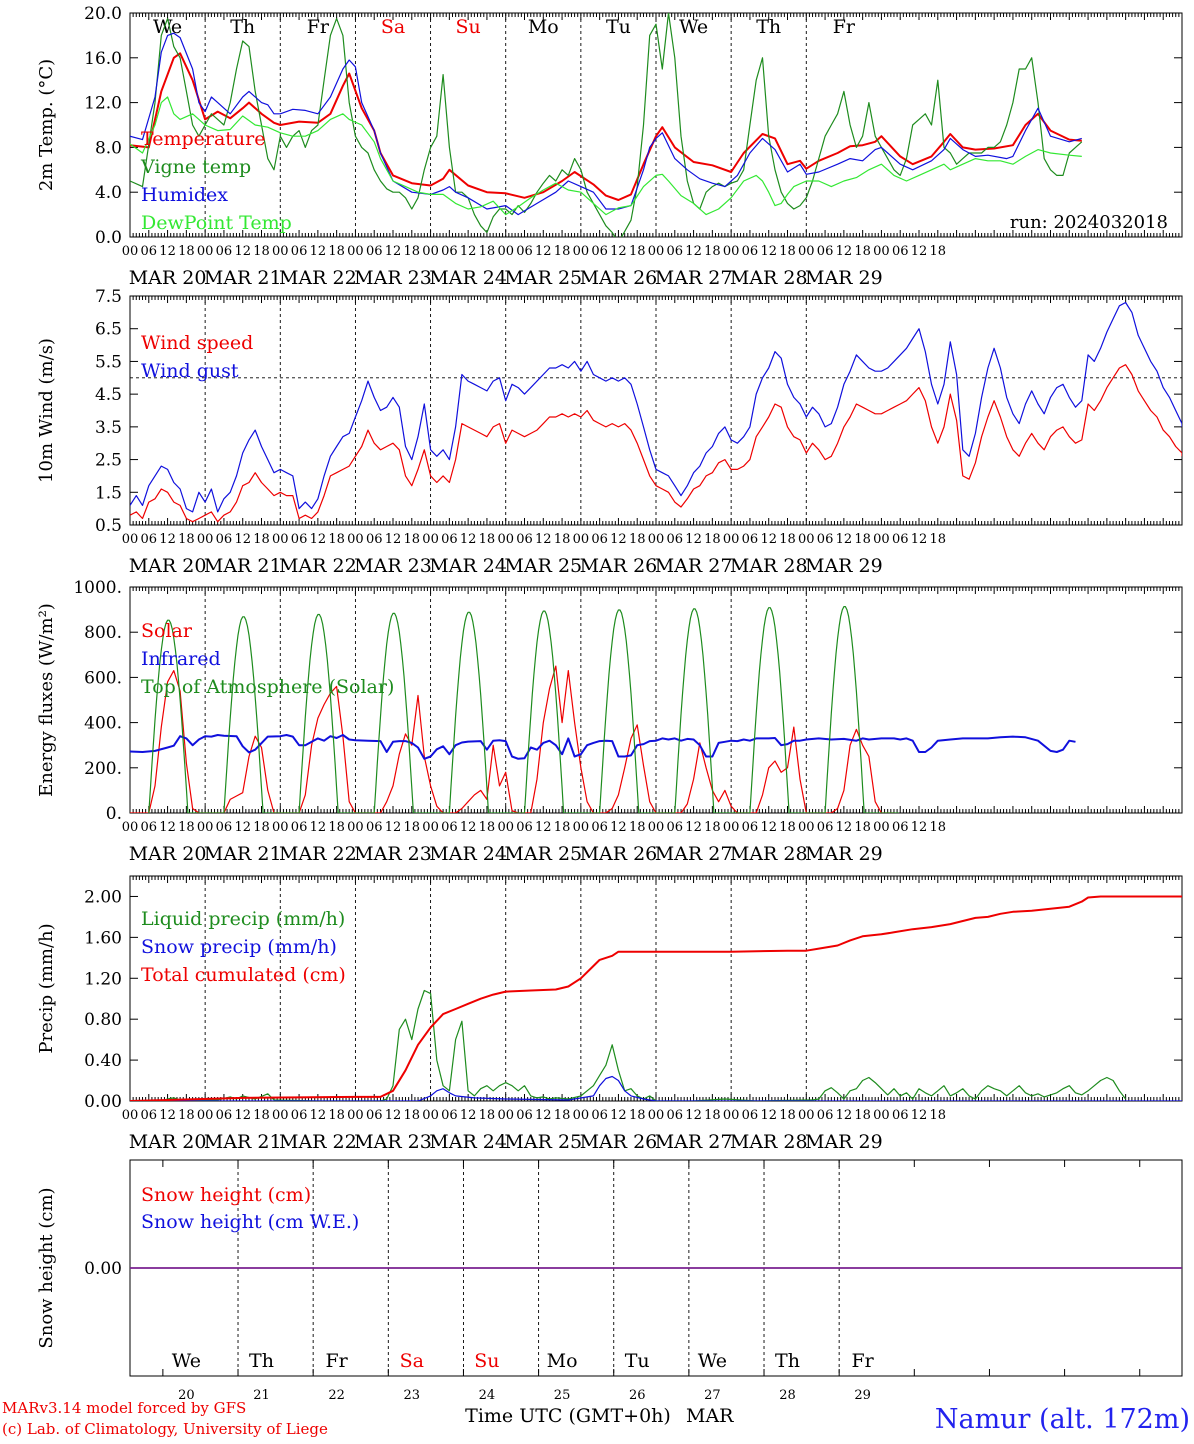  Describe the element at coordinates (656, 443) in the screenshot. I see `series-line-wind-speed` at that location.